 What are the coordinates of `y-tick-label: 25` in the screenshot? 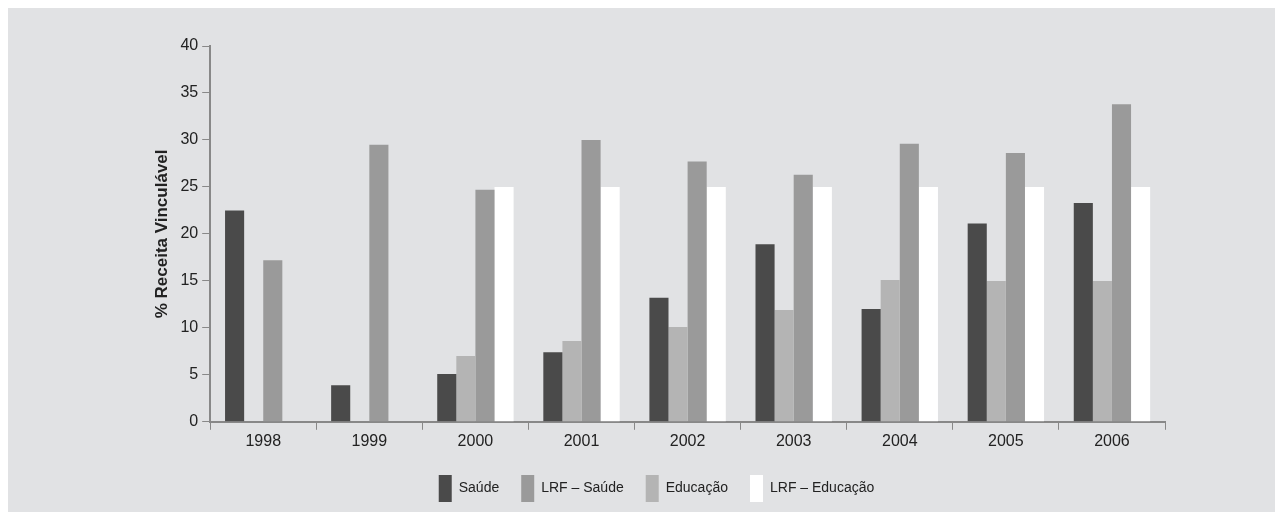 It's located at (189, 186).